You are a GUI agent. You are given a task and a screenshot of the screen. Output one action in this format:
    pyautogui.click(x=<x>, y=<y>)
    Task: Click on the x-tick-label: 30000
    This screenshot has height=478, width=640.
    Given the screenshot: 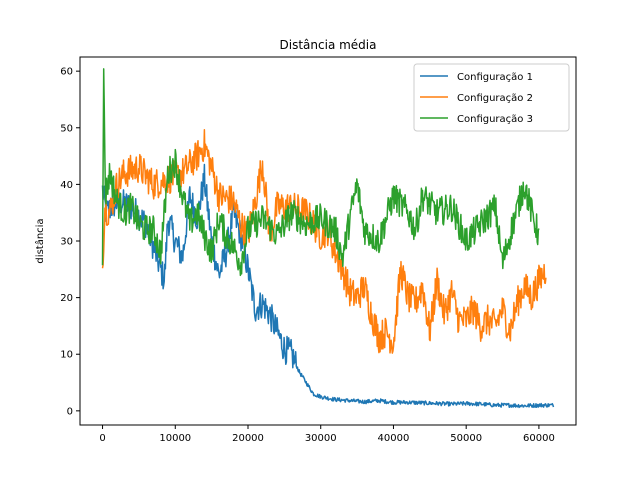 What is the action you would take?
    pyautogui.click(x=321, y=438)
    